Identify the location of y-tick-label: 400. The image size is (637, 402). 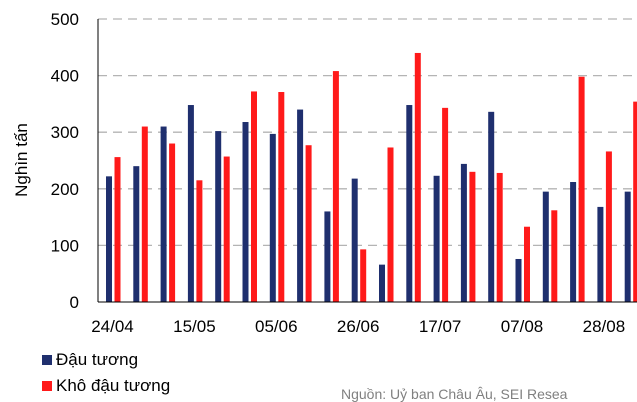
(65, 76).